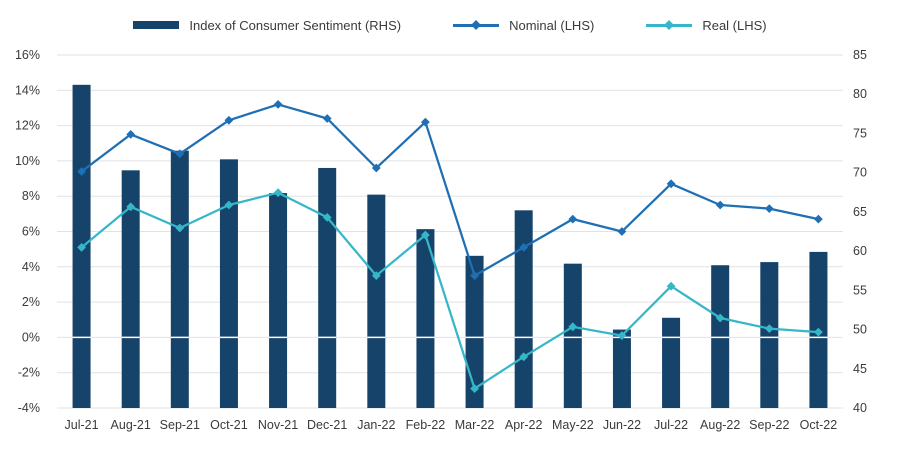  Describe the element at coordinates (734, 25) in the screenshot. I see `legend-label-real: Real (LHS)` at that location.